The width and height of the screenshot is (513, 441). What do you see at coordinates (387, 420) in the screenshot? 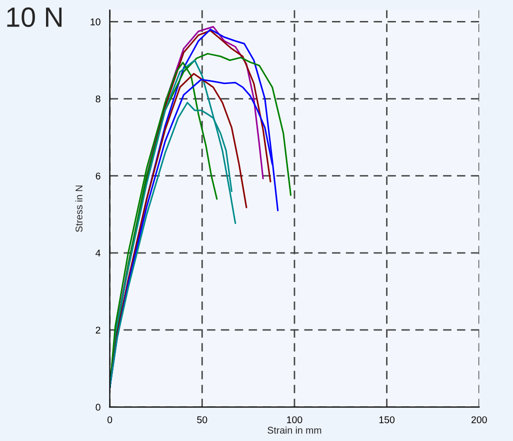
I see `x-tick-label: 150` at bounding box center [387, 420].